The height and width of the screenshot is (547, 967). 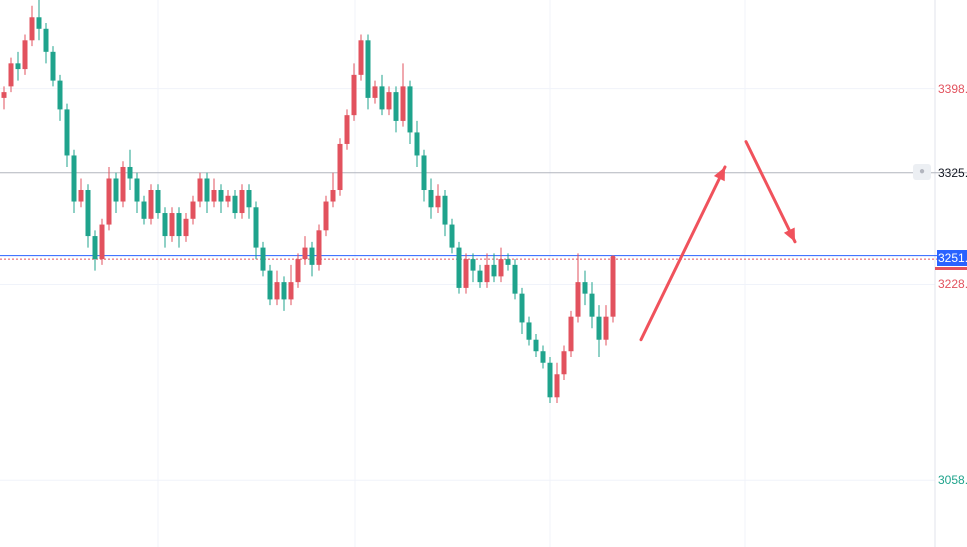 What do you see at coordinates (613, 258) in the screenshot?
I see `last-price-dot` at bounding box center [613, 258].